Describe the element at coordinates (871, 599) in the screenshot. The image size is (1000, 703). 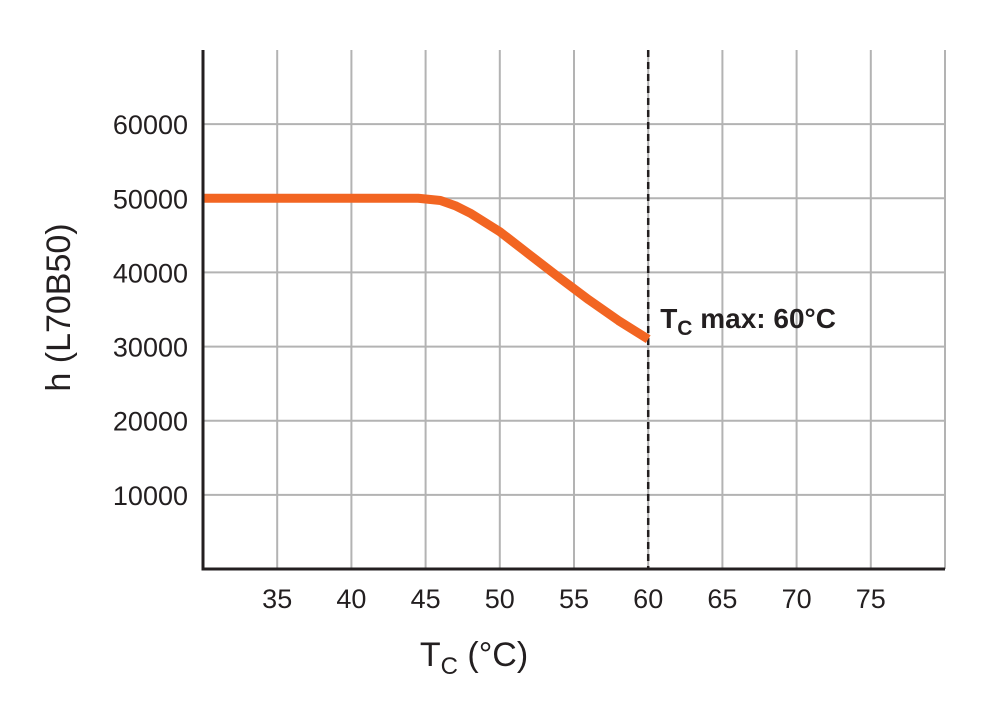
I see `x-tick-label: 75` at that location.